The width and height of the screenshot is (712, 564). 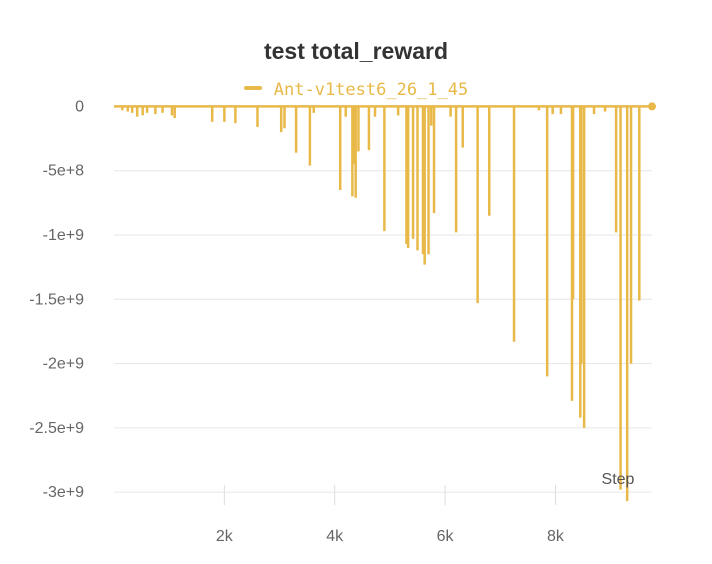 I want to click on y-tick-label: -2e+9, so click(x=63, y=364).